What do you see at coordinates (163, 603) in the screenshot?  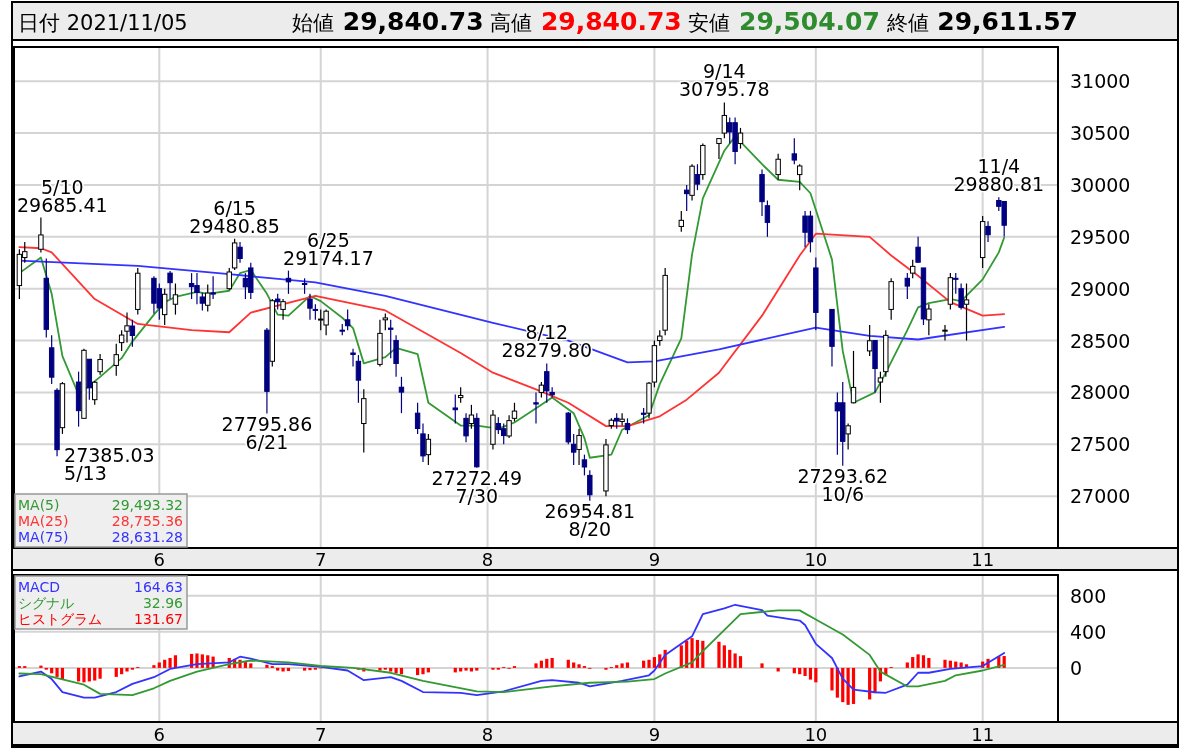 I see `annotation: 32.96` at bounding box center [163, 603].